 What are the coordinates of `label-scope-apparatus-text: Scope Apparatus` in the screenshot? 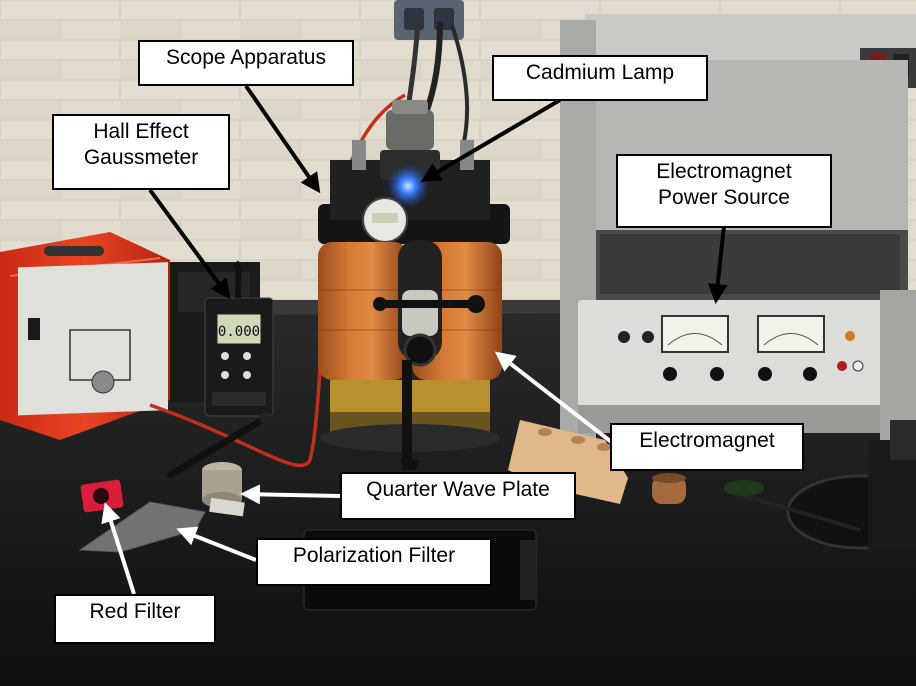 It's located at (246, 57).